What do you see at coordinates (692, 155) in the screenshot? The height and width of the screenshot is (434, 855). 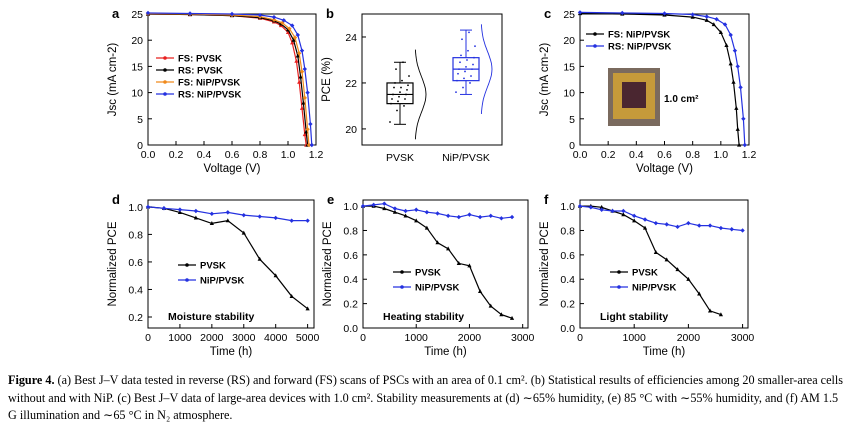 I see `x-tick-label: 0.8` at bounding box center [692, 155].